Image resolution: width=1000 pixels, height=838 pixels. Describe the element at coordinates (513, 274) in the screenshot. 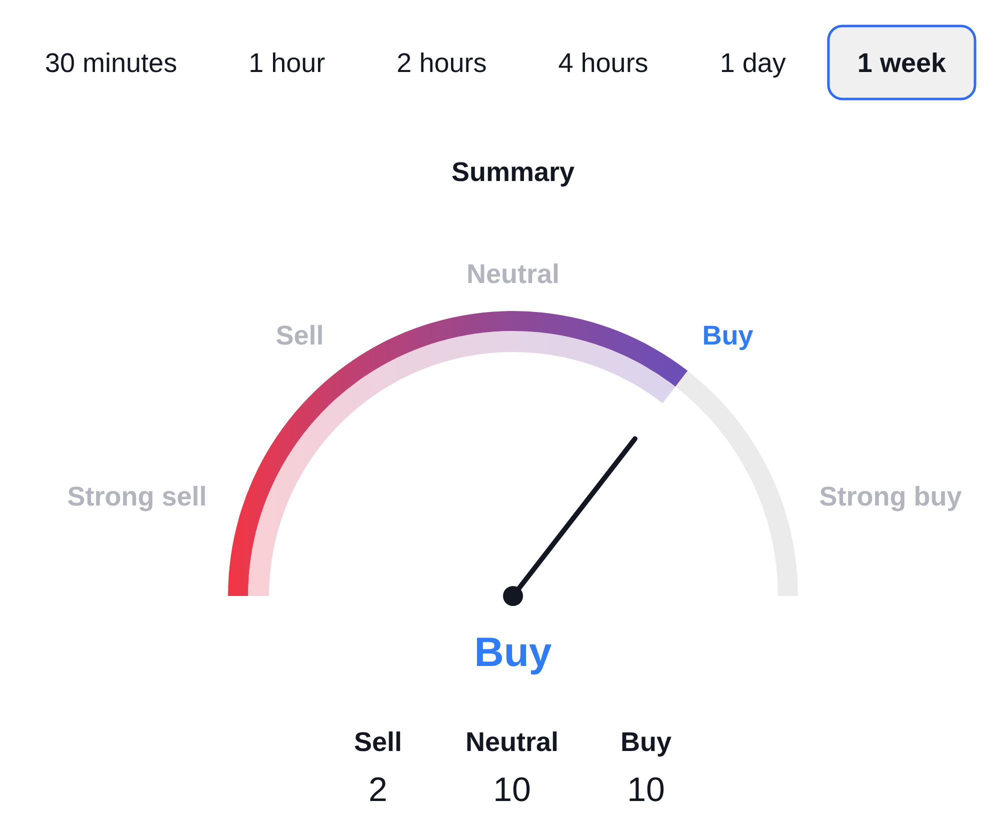

I see `text: Neutral` at that location.